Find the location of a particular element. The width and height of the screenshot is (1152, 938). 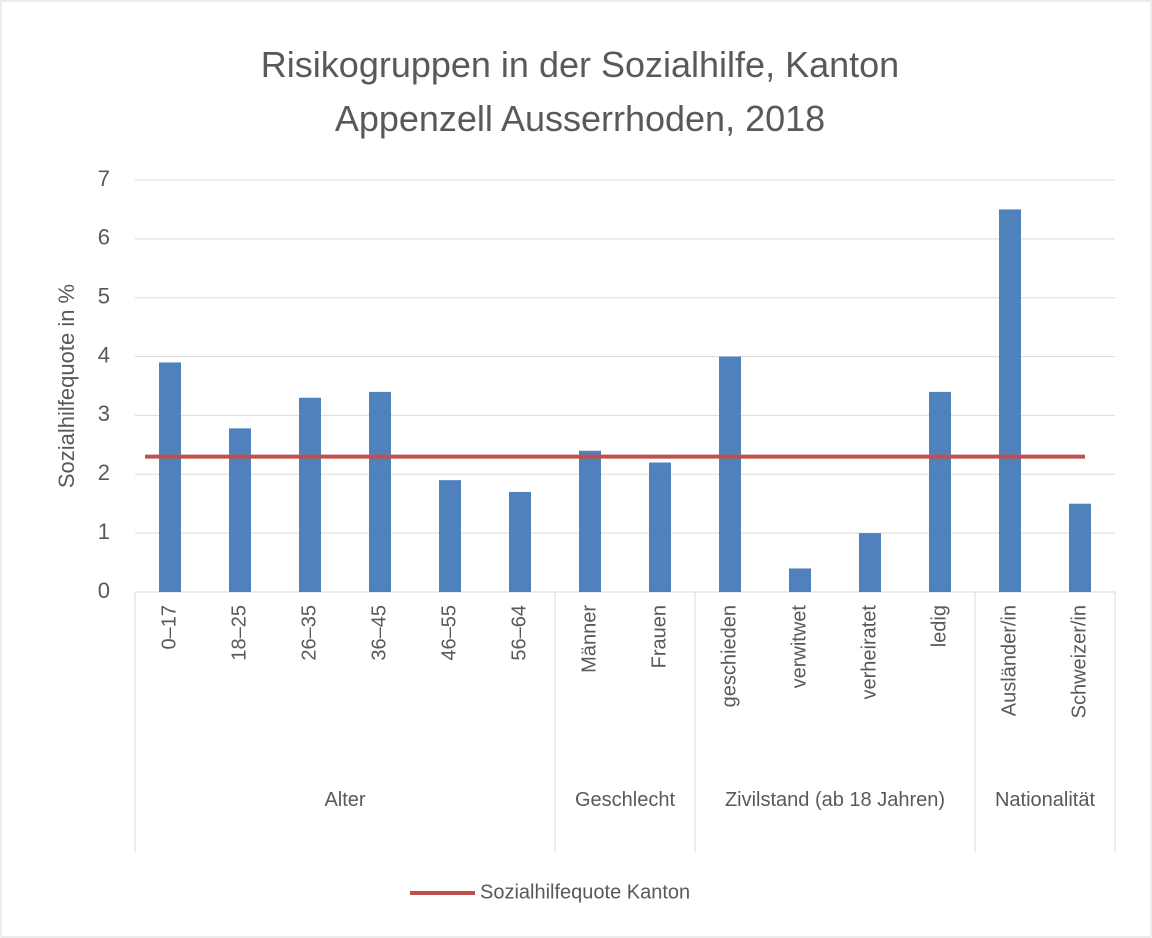

y-tick-label: 1 is located at coordinates (104, 531).